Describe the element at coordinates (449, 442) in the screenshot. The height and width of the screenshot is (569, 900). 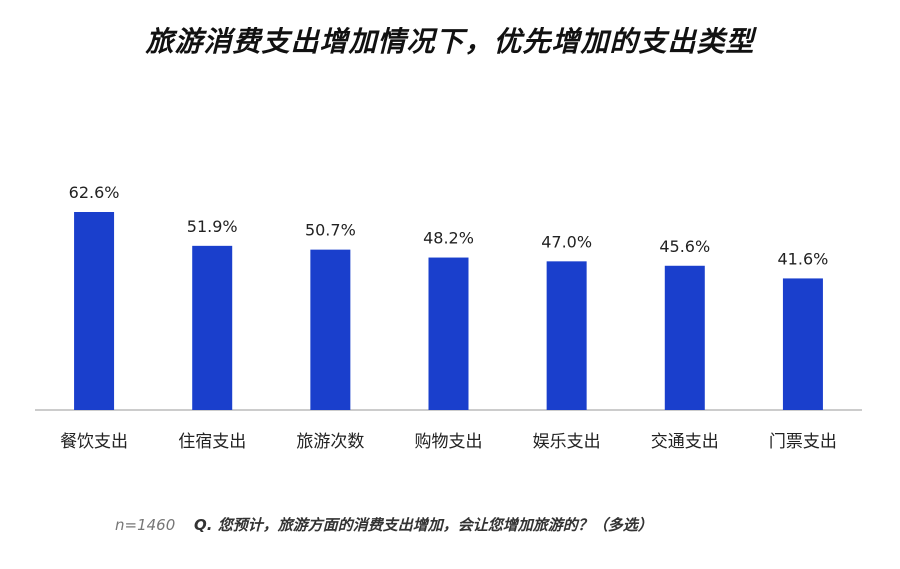
I see `category-label-4: 购物支出` at that location.